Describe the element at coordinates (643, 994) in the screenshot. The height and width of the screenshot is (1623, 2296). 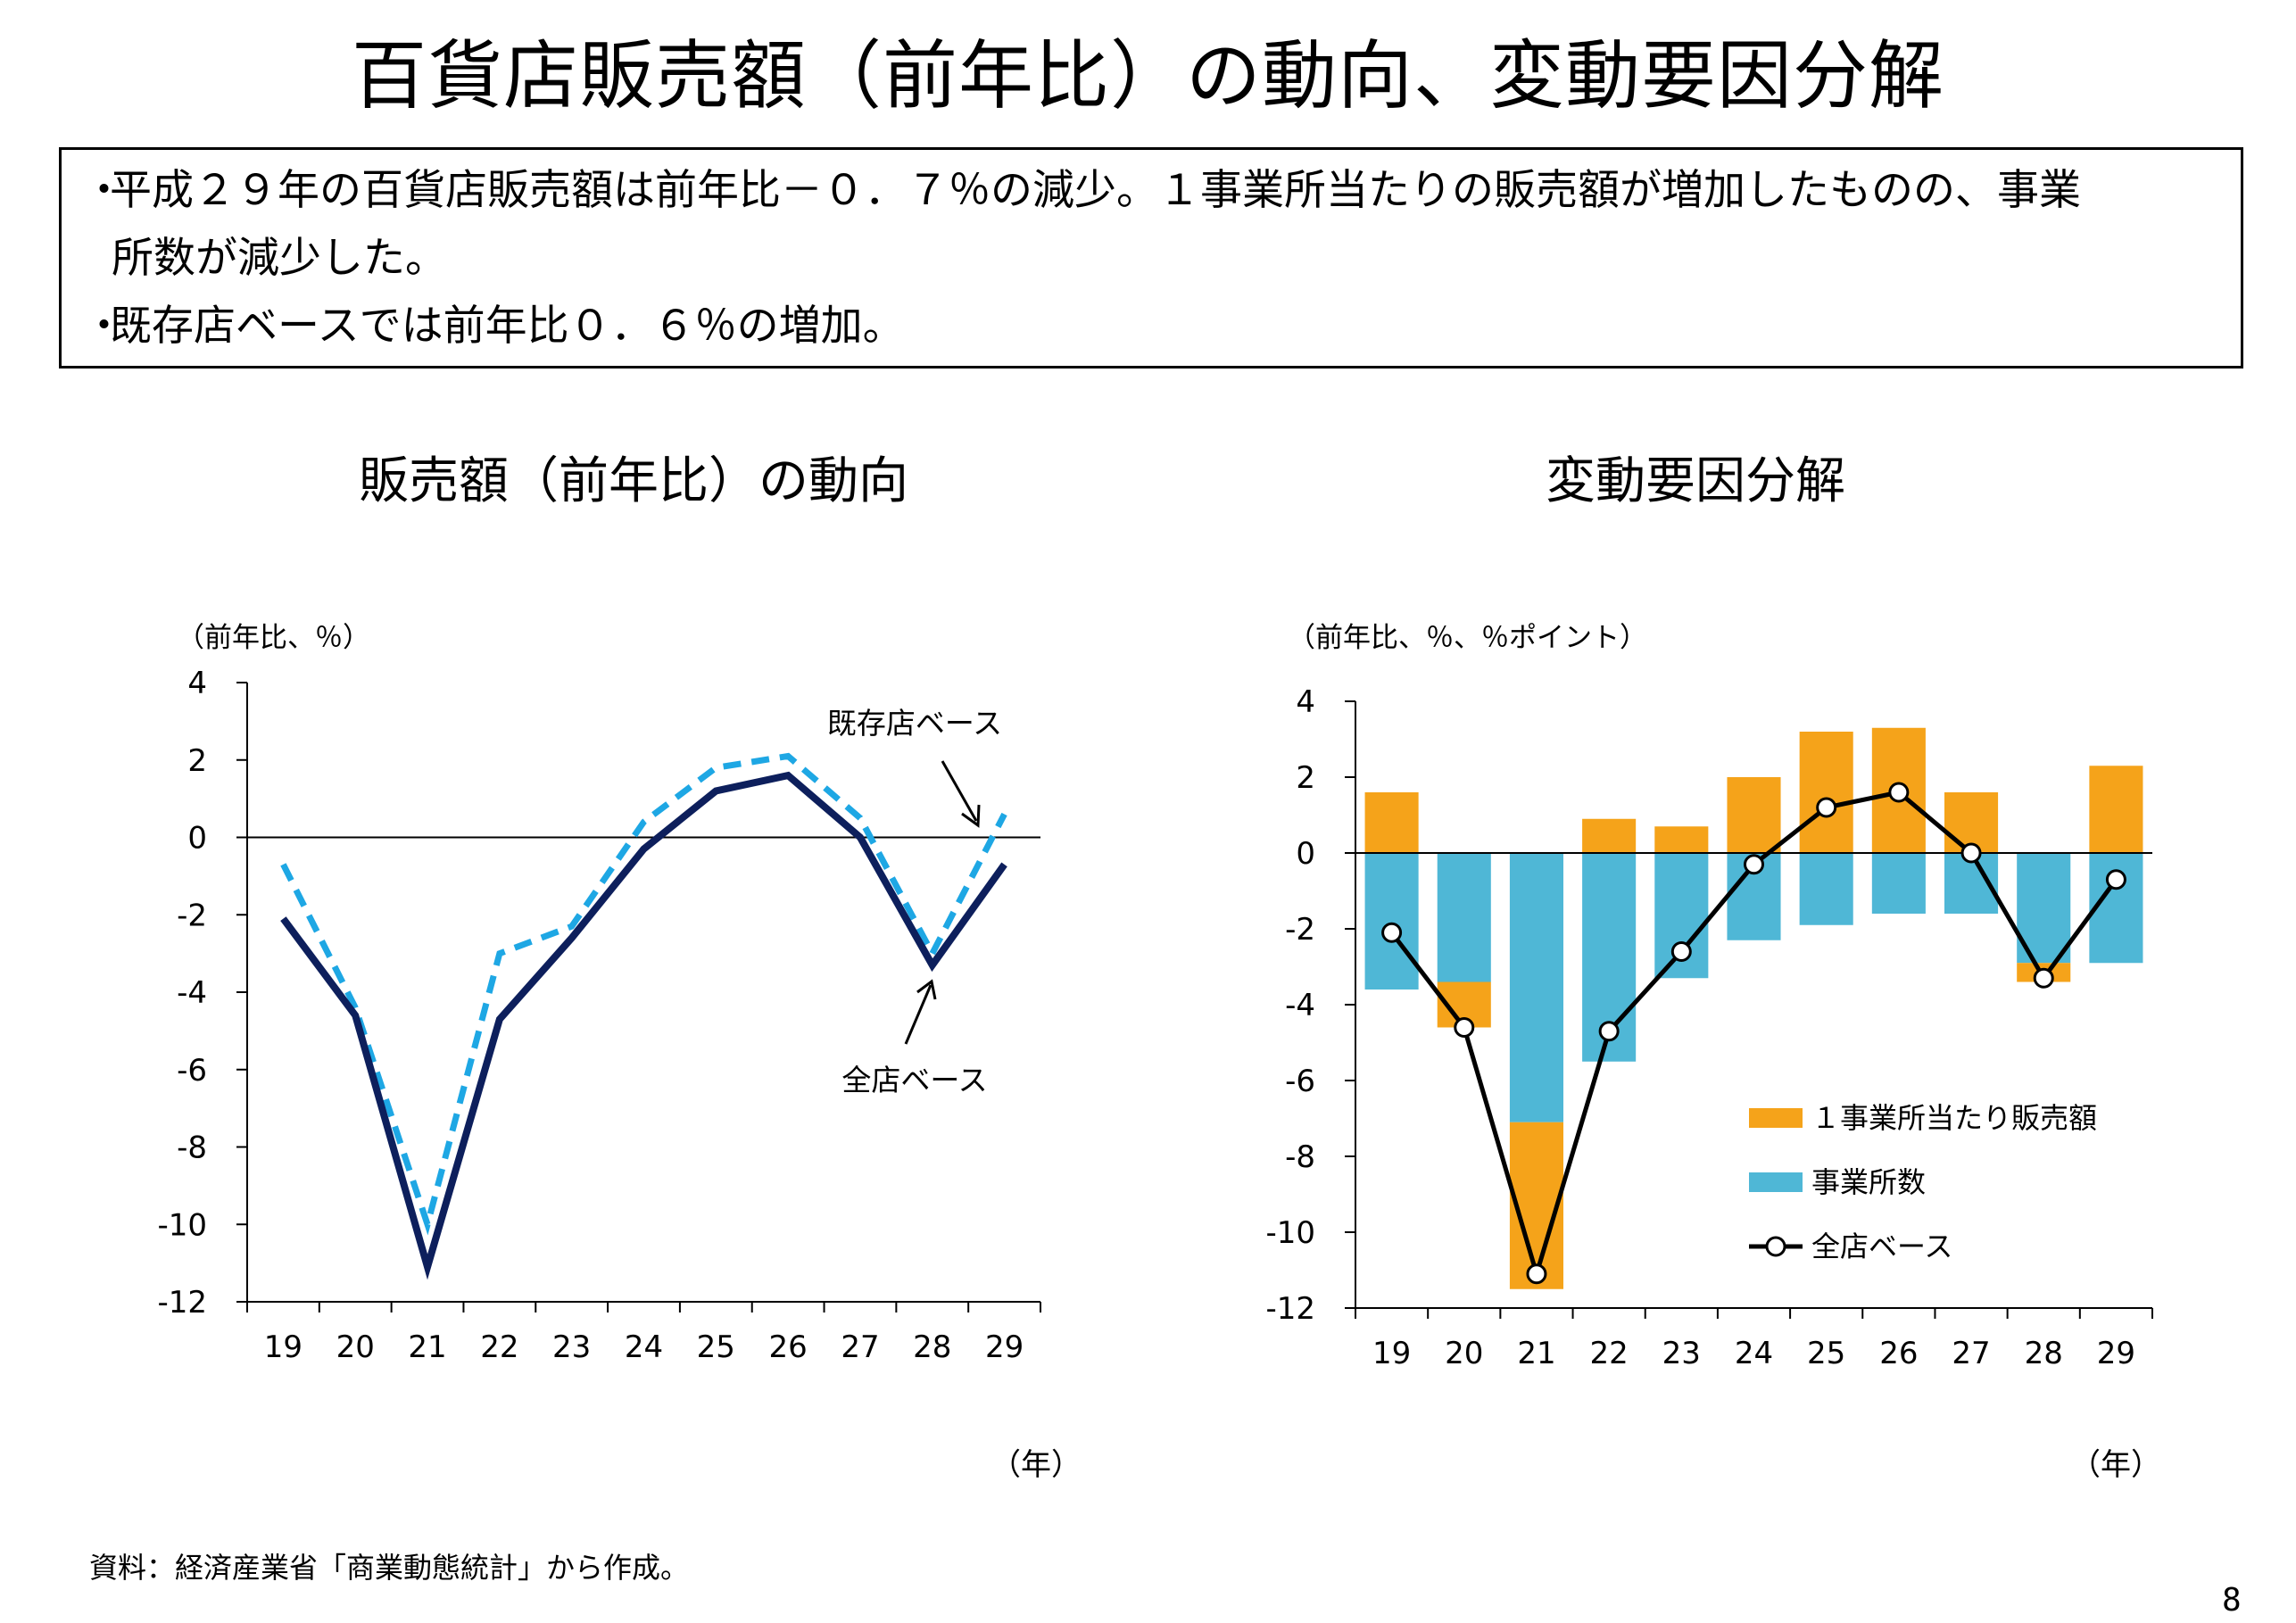
I see `series-line-existing-stores` at that location.